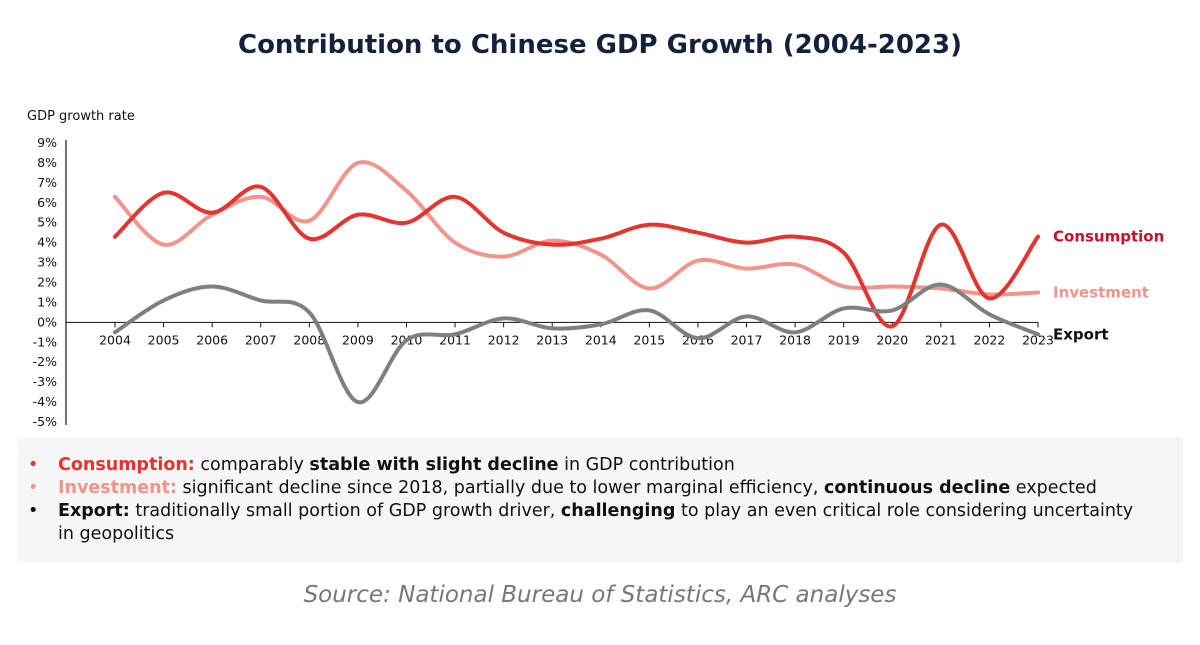 Image resolution: width=1200 pixels, height=645 pixels. Describe the element at coordinates (1108, 237) in the screenshot. I see `series-label-consumption: Consumption` at that location.